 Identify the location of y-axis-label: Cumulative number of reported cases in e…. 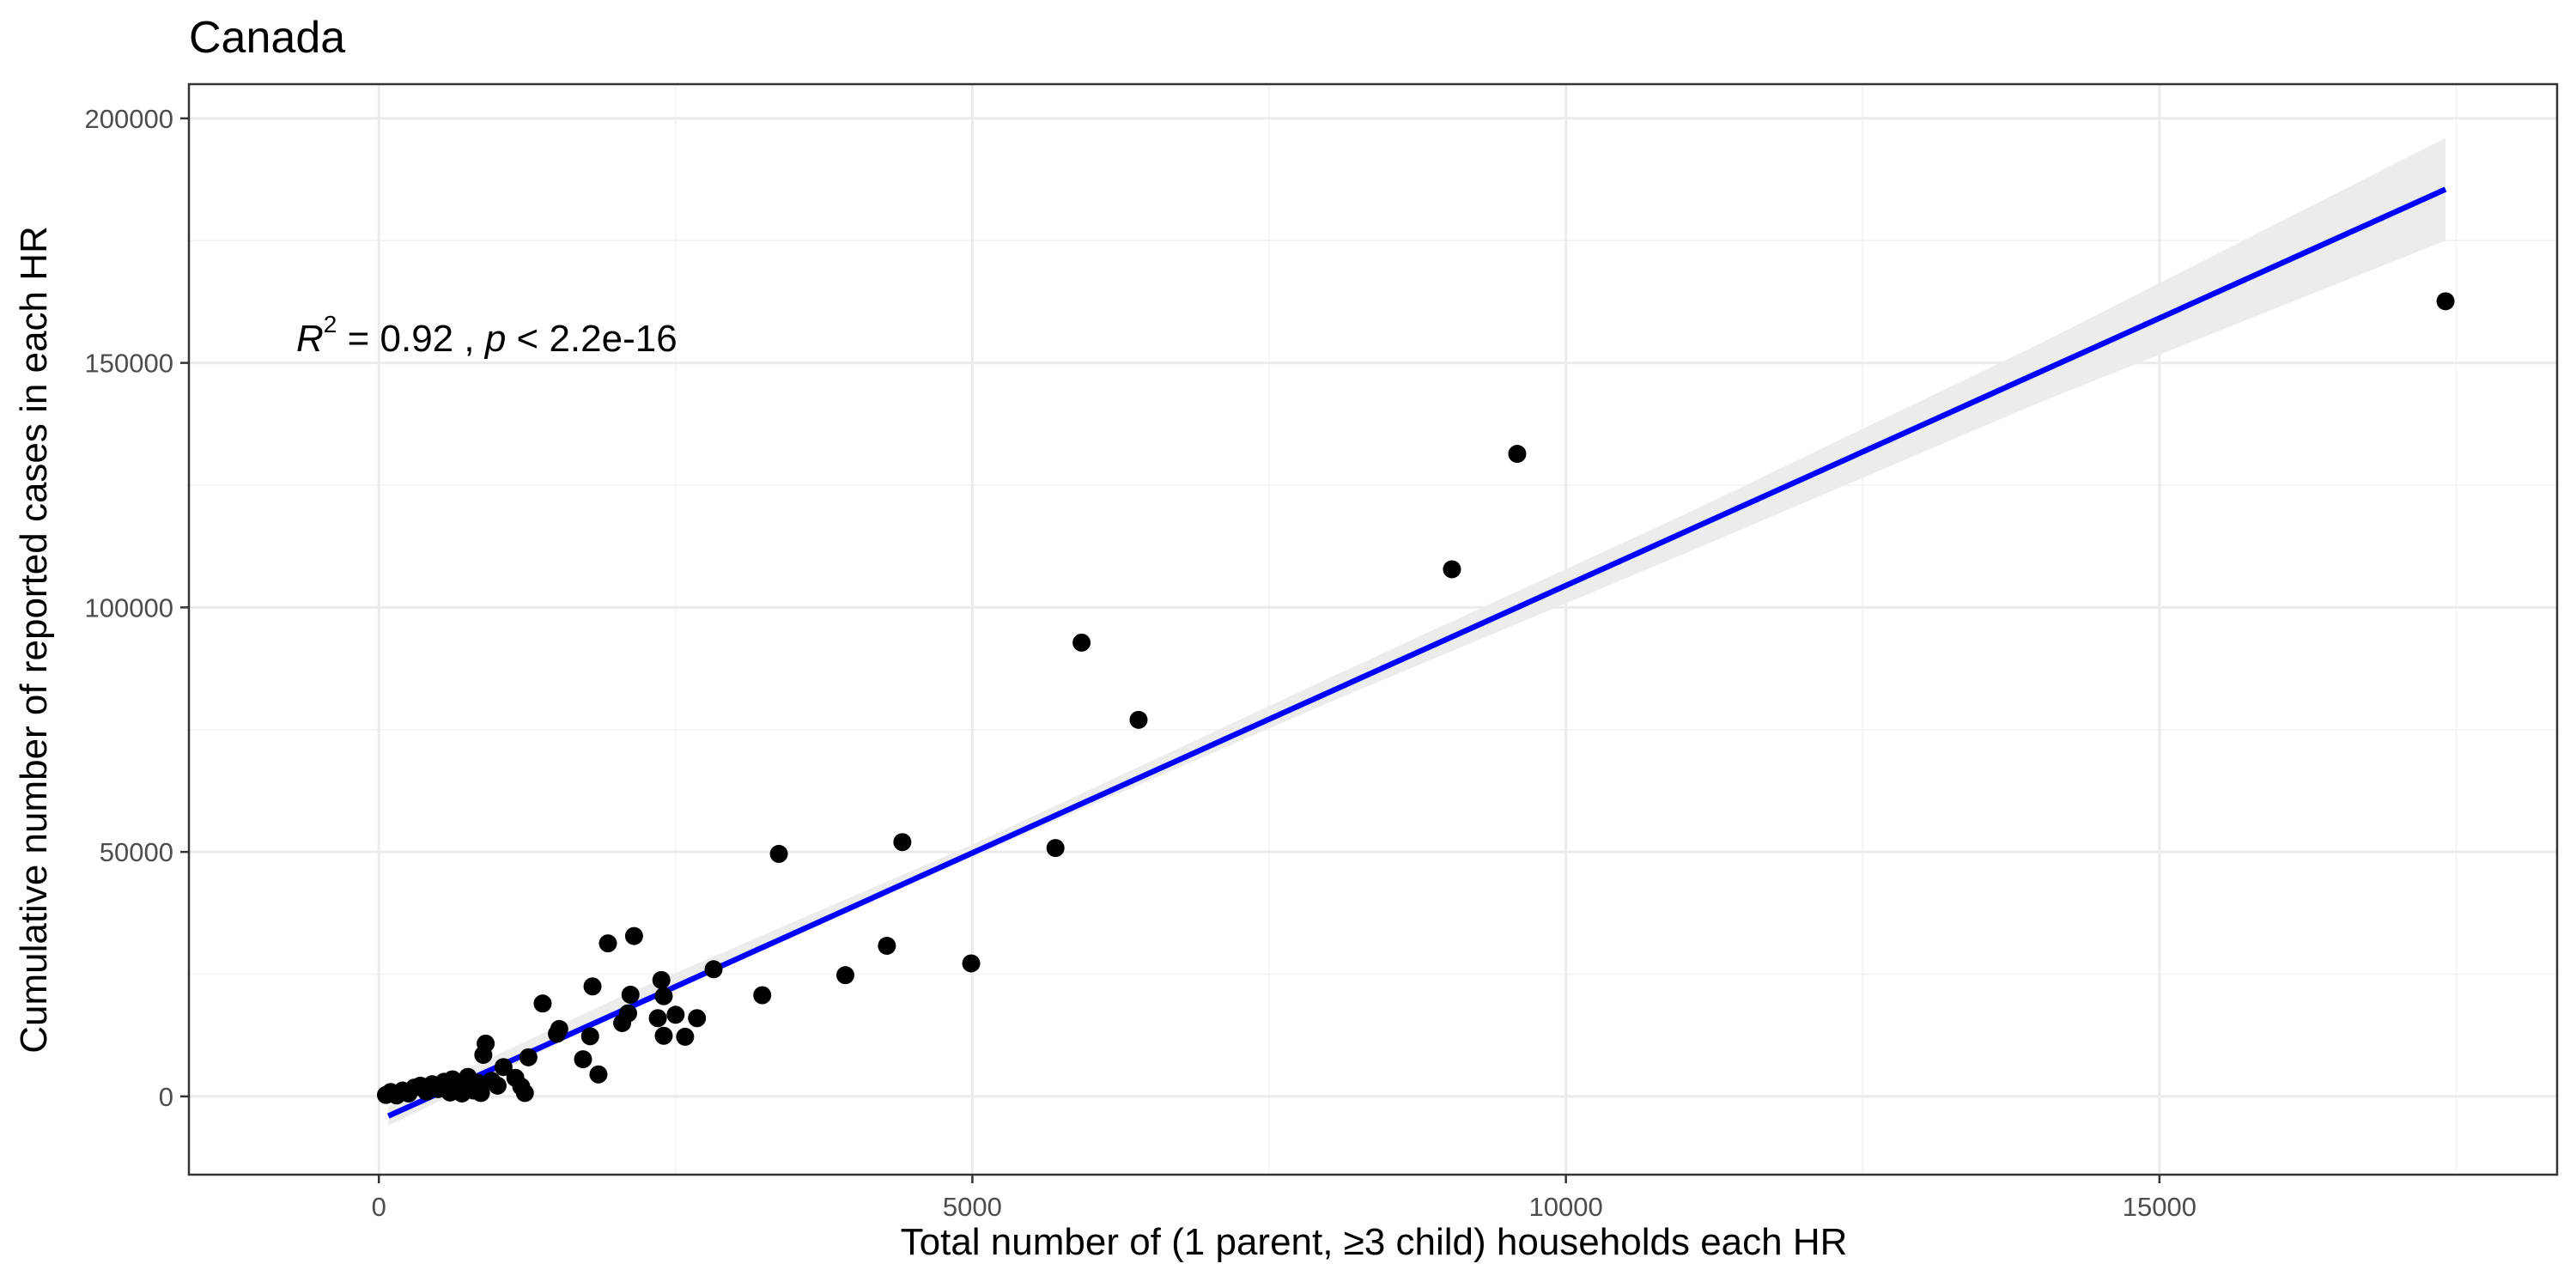
(34, 640).